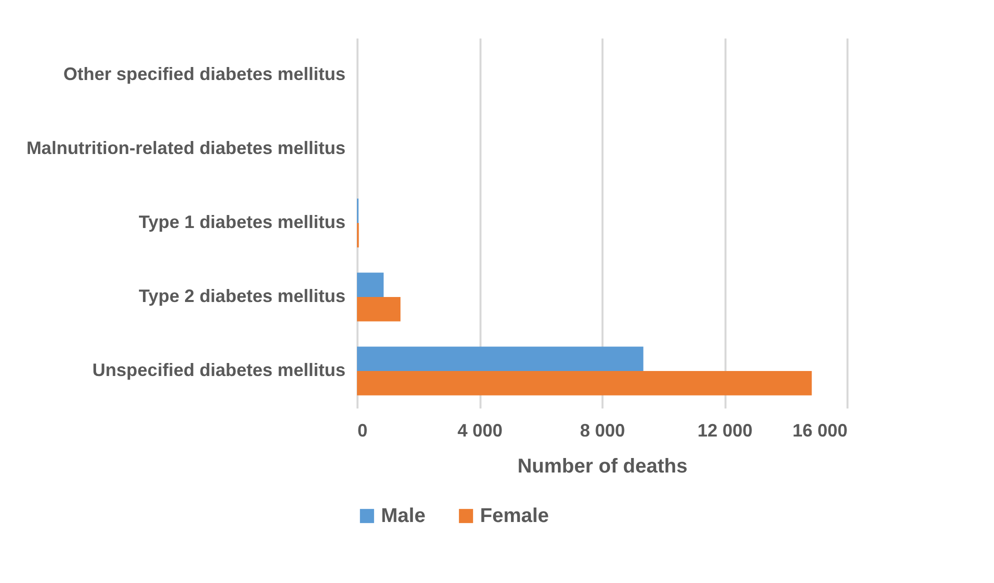 This screenshot has width=994, height=583. What do you see at coordinates (242, 296) in the screenshot?
I see `y-tick-label: Type 2 diabetes mellitus` at bounding box center [242, 296].